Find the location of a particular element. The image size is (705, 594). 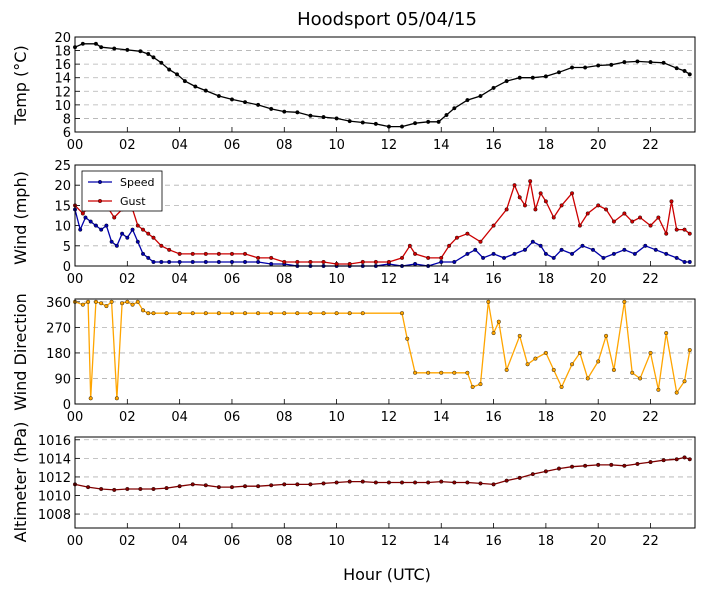

y-tick-label: 6 is located at coordinates (67, 133).